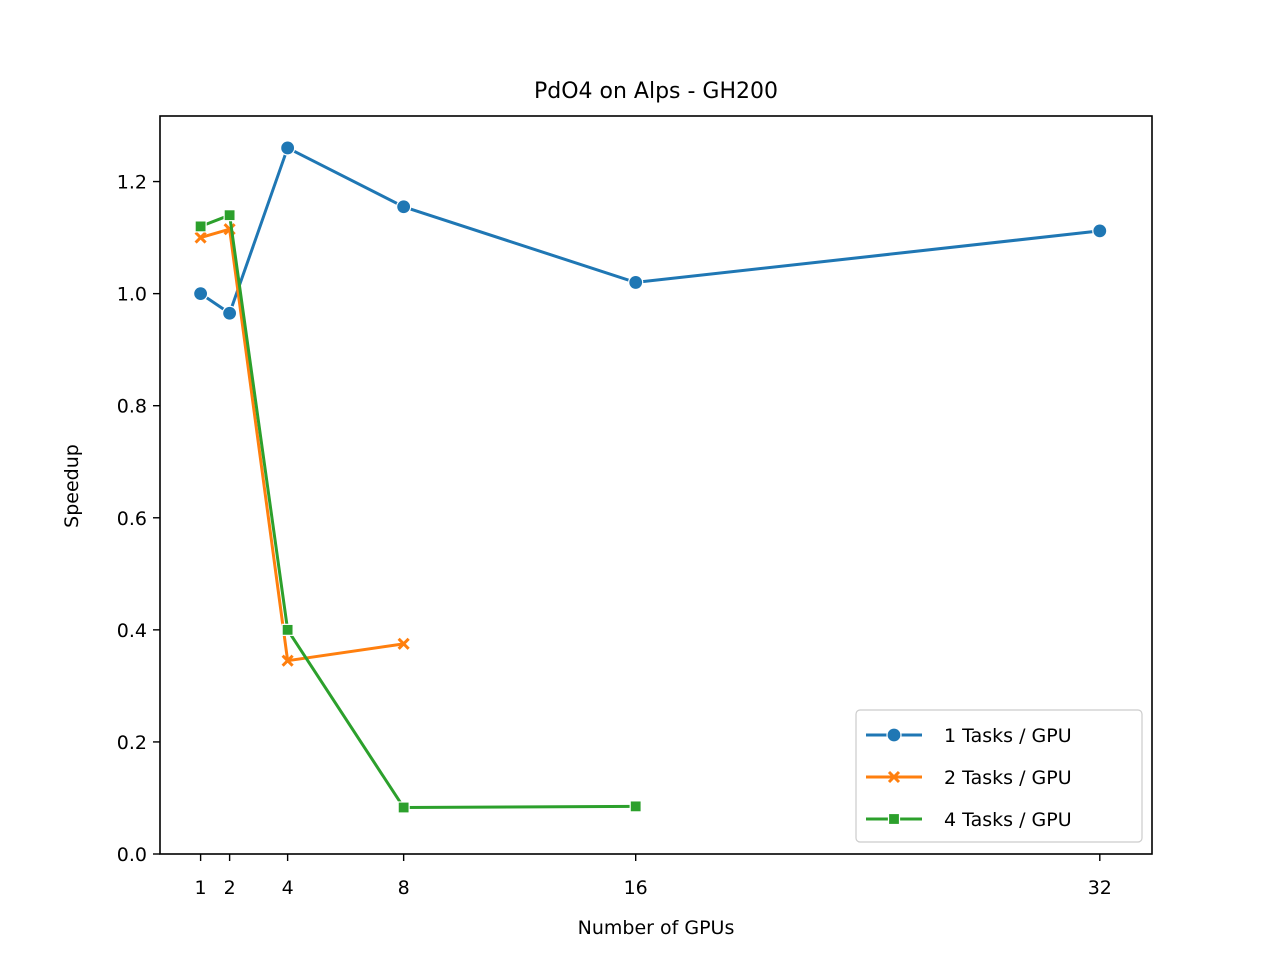 This screenshot has height=964, width=1280. I want to click on x-tick-label: 2, so click(230, 888).